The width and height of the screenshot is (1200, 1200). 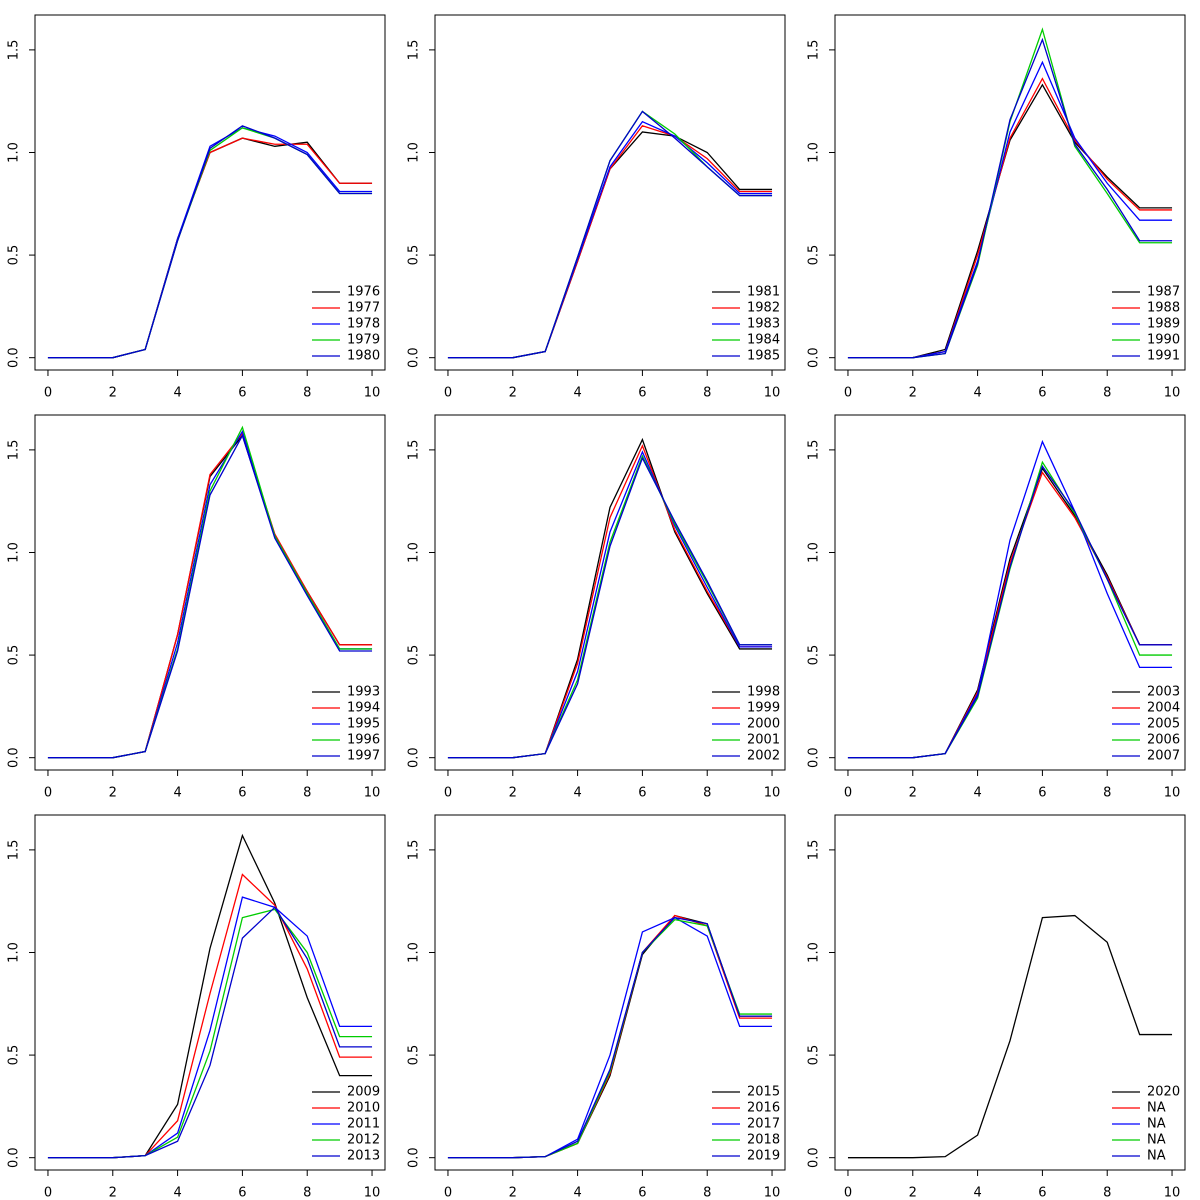 I want to click on legend-label: 1993, so click(x=363, y=692).